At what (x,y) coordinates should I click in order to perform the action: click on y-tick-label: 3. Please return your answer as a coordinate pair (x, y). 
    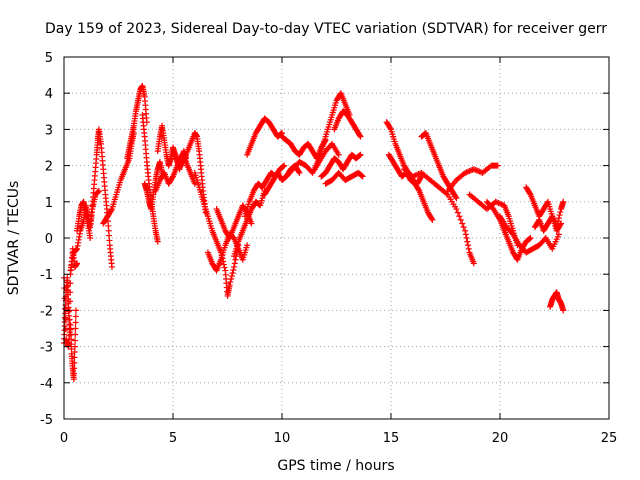
    Looking at the image, I should click on (49, 130).